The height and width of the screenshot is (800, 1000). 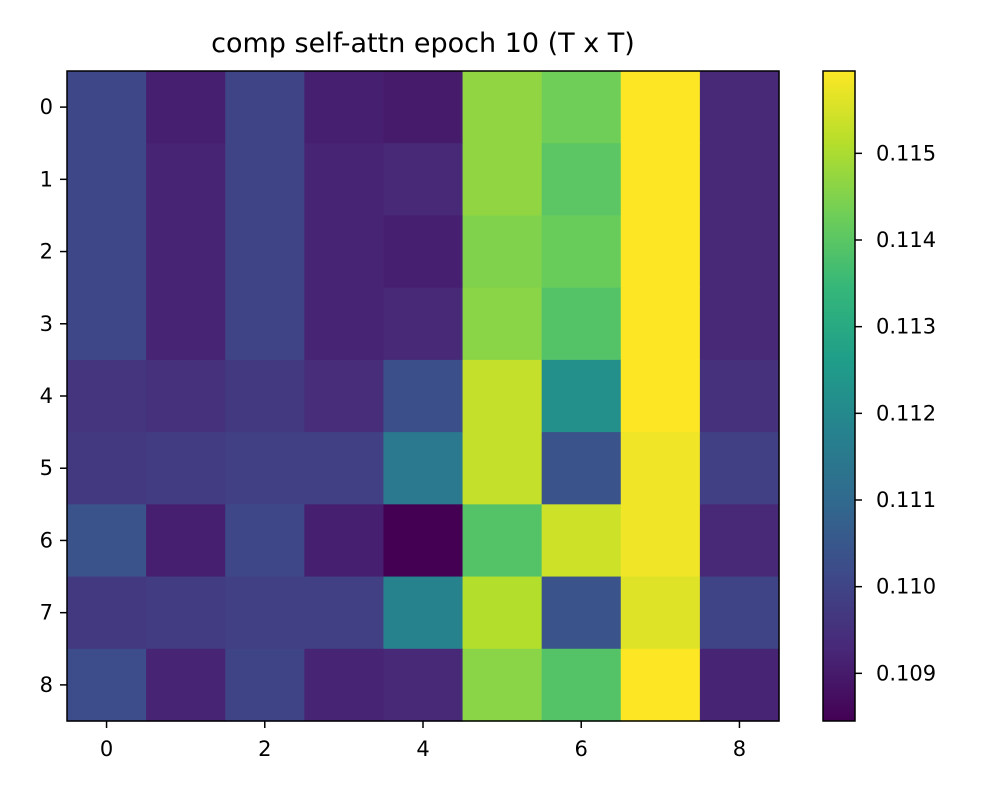 What do you see at coordinates (107, 396) in the screenshot?
I see `heatmap-cell-r4-c0` at bounding box center [107, 396].